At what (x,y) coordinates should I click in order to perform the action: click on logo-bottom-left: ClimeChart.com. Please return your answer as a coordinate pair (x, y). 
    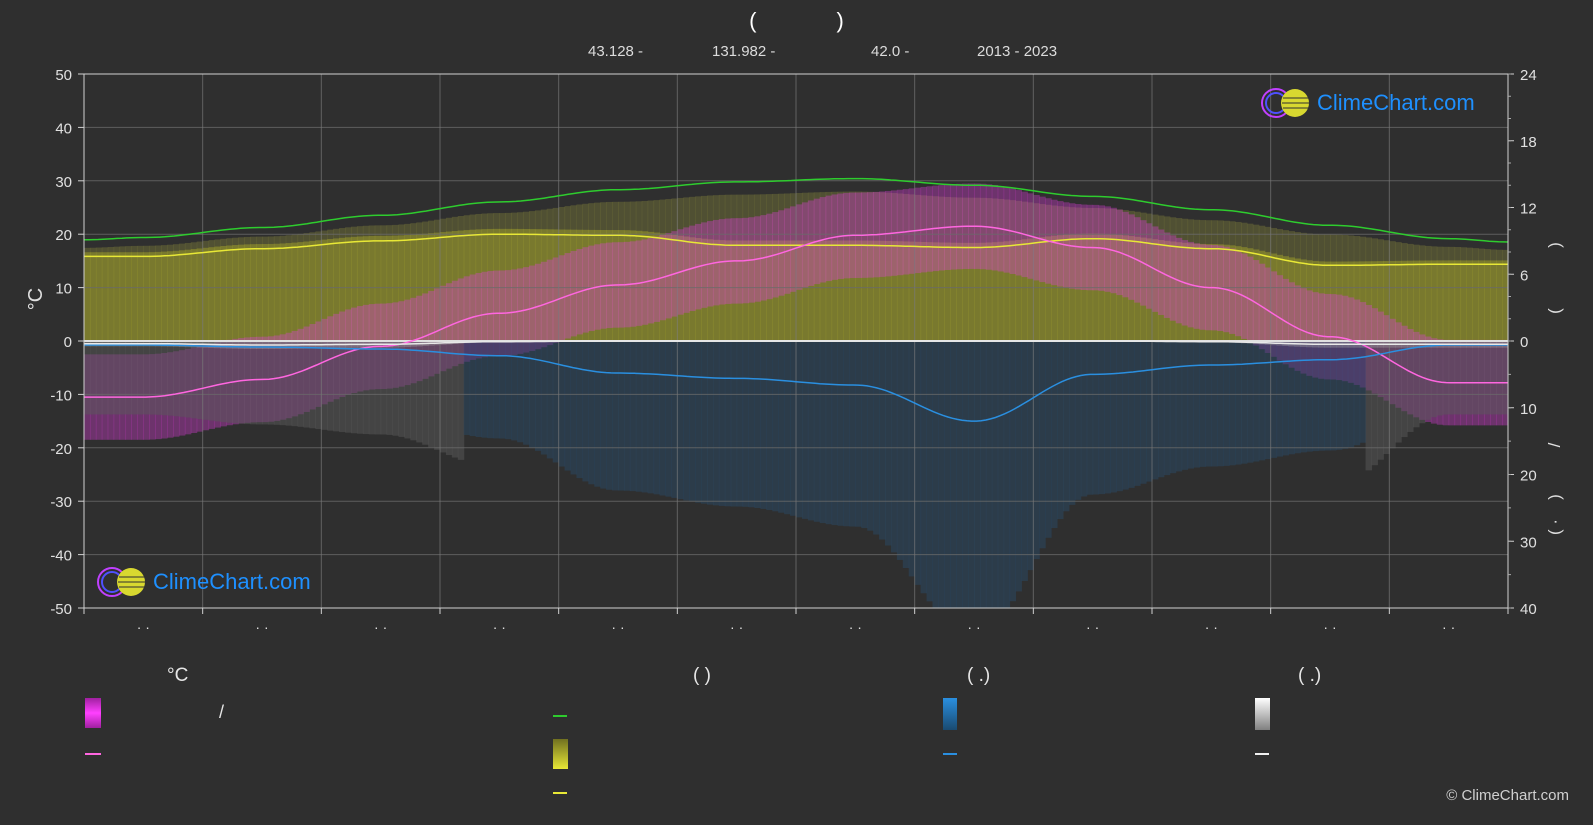
    Looking at the image, I should click on (203, 582).